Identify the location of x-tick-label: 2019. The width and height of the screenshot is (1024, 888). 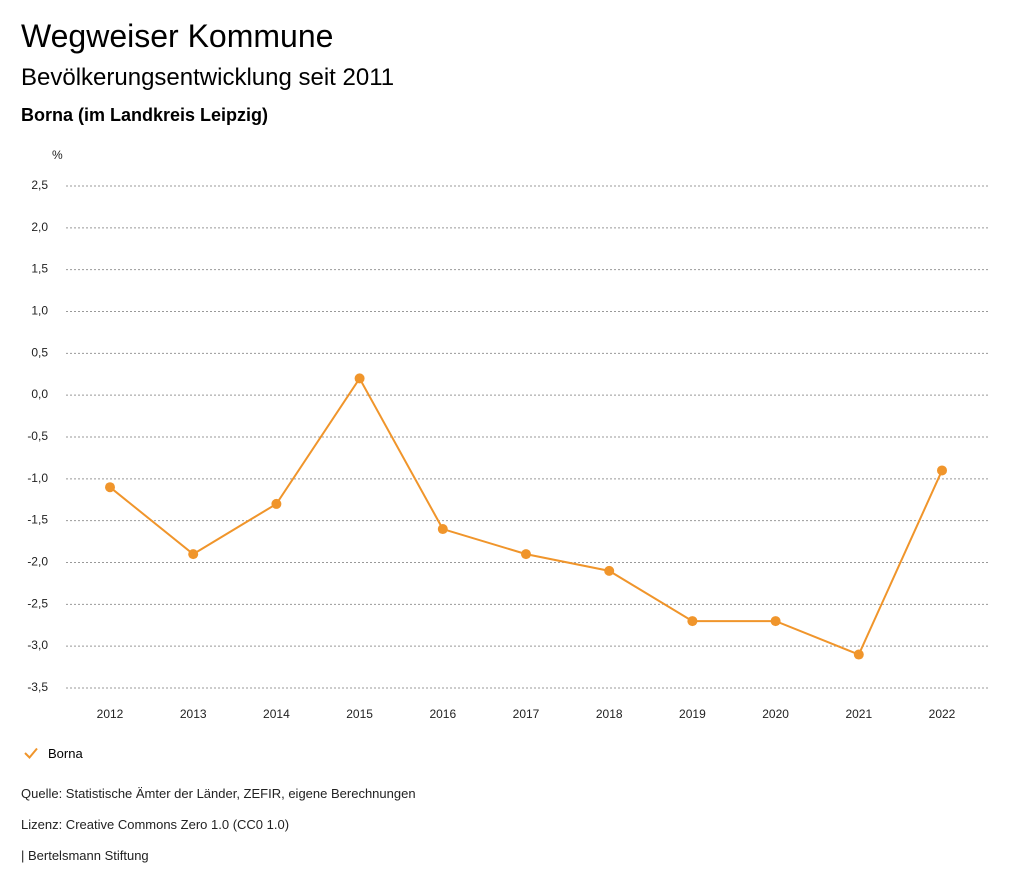
(692, 714).